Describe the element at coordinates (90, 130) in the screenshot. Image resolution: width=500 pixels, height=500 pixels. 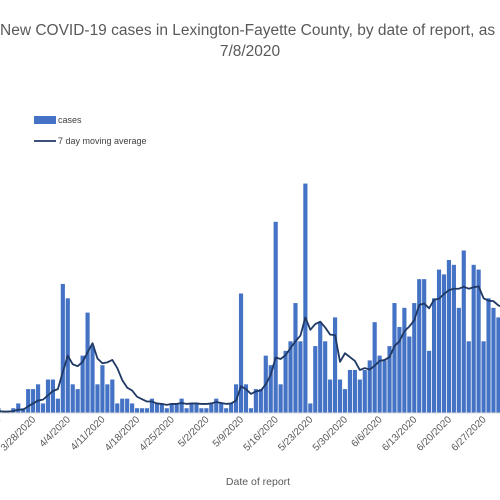
I see `legend: cases 7 day moving average` at that location.